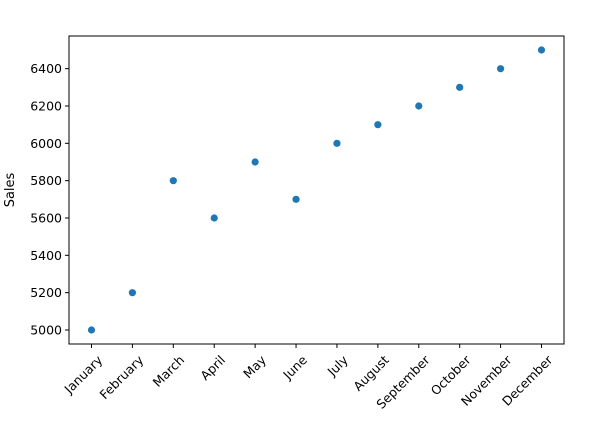 Image resolution: width=598 pixels, height=430 pixels. I want to click on x-tick-label: February, so click(122, 377).